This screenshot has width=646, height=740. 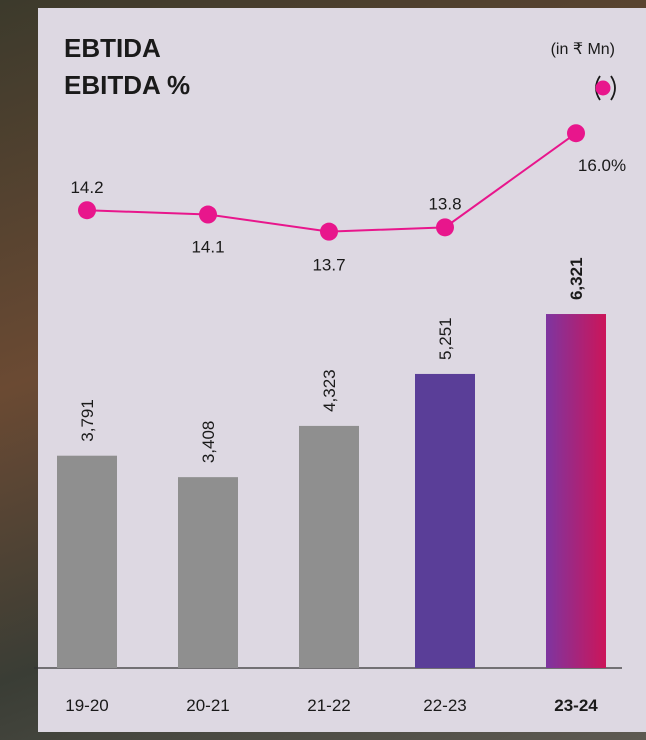 I want to click on bar-value-label: 5,251, so click(x=445, y=338).